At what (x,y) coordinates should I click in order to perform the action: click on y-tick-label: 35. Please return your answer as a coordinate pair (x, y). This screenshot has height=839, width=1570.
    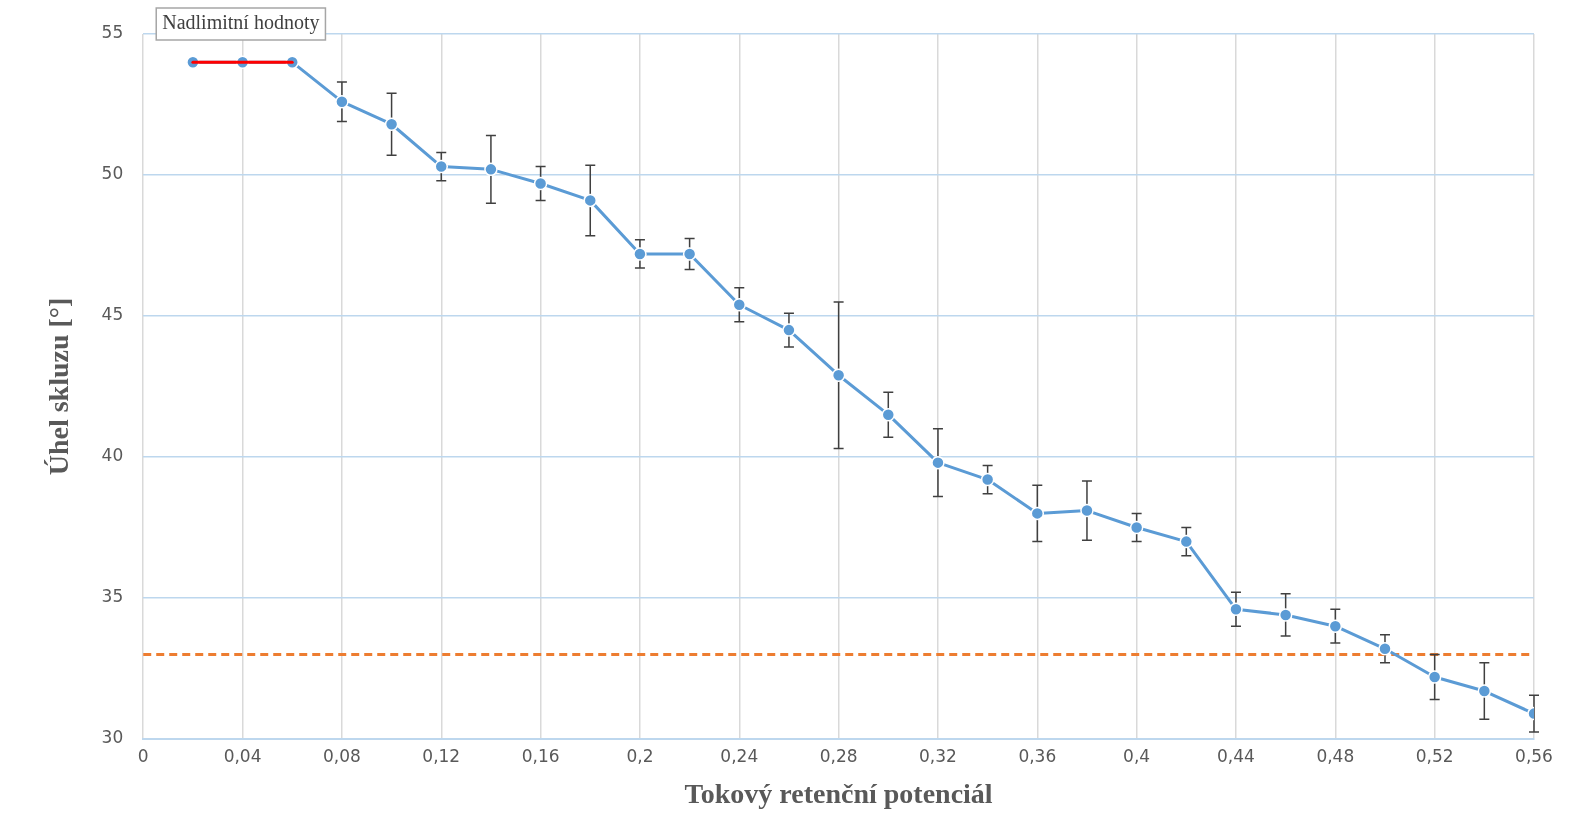
    Looking at the image, I should click on (112, 596).